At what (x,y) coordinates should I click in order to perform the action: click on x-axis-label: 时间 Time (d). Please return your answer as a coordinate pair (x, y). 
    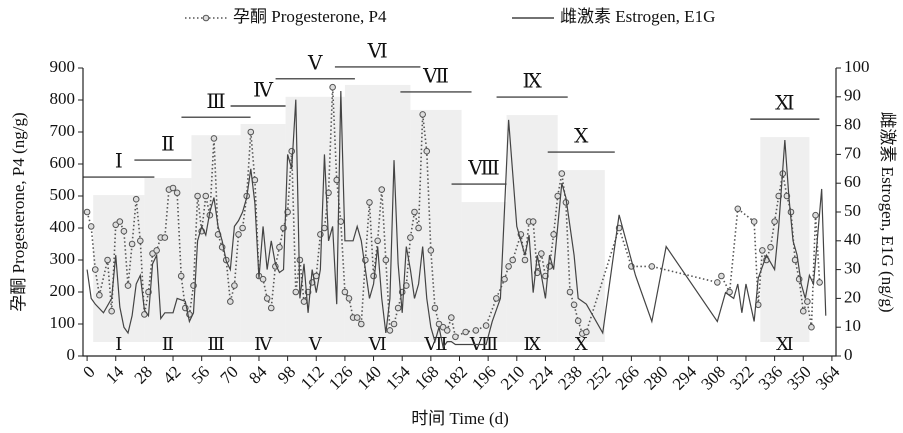
    Looking at the image, I should click on (460, 418).